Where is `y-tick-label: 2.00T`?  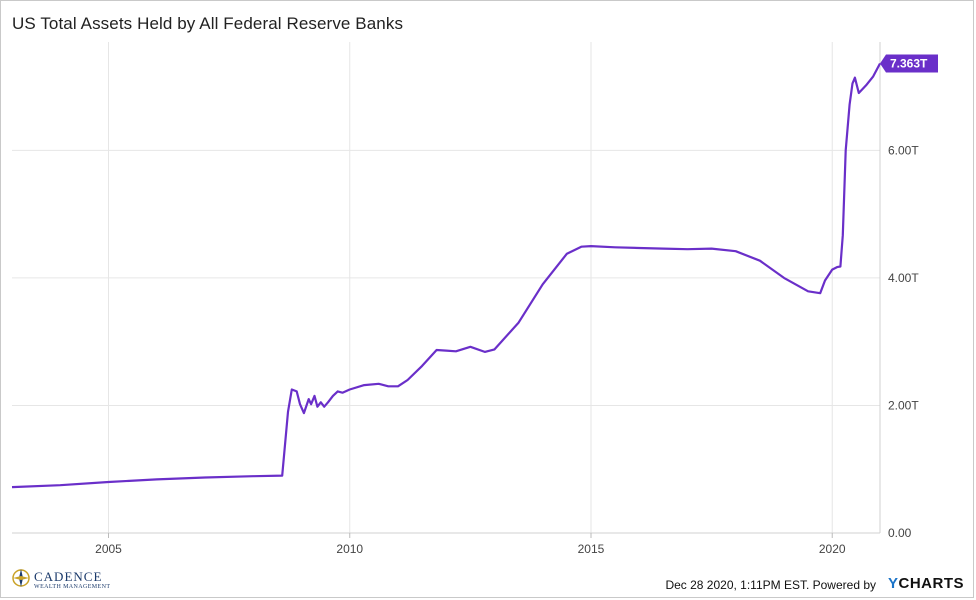
y-tick-label: 2.00T is located at coordinates (903, 405).